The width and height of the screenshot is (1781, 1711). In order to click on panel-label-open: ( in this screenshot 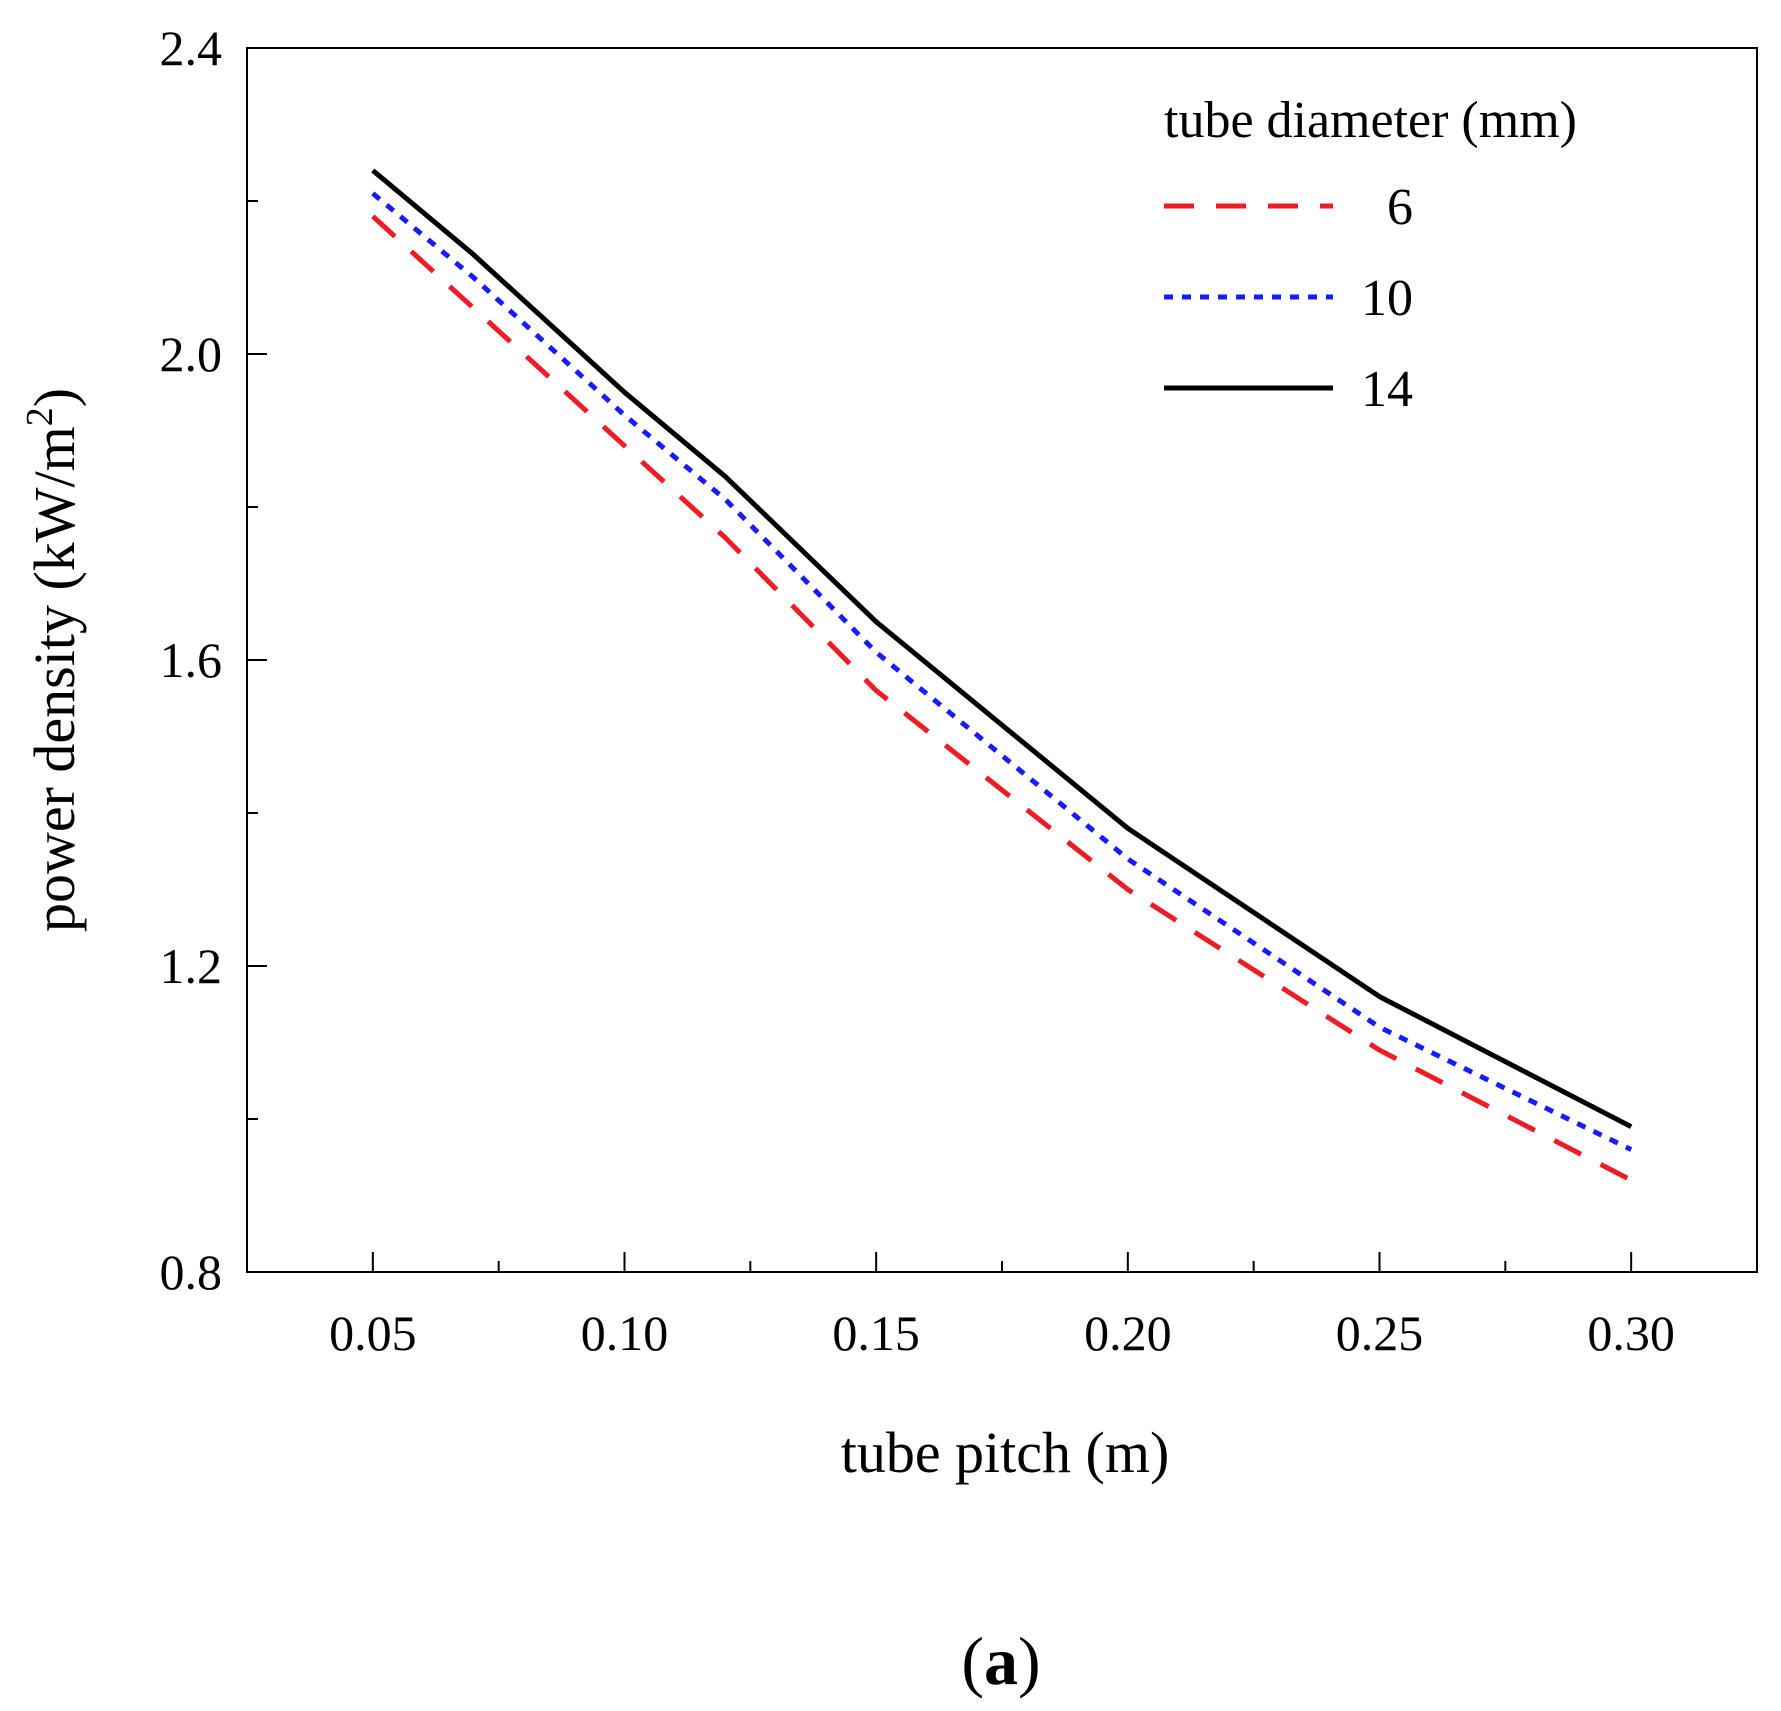, I will do `click(972, 1661)`.